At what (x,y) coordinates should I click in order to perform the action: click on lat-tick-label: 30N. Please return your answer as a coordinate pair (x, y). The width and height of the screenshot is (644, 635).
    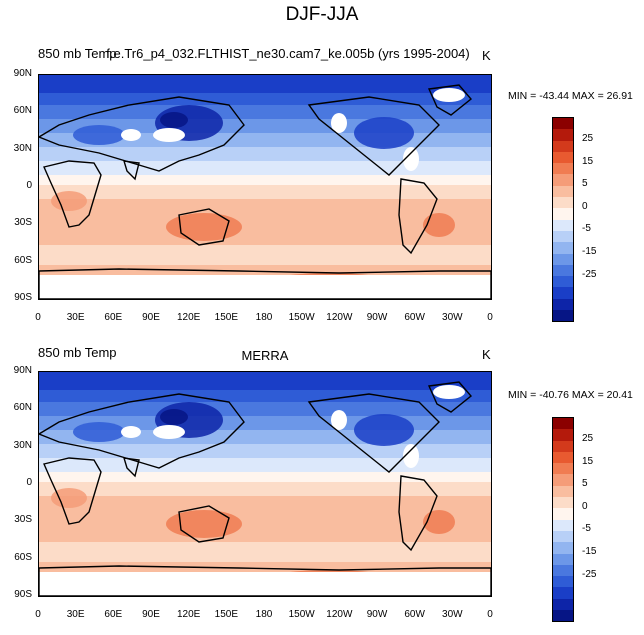
    Looking at the image, I should click on (22, 148).